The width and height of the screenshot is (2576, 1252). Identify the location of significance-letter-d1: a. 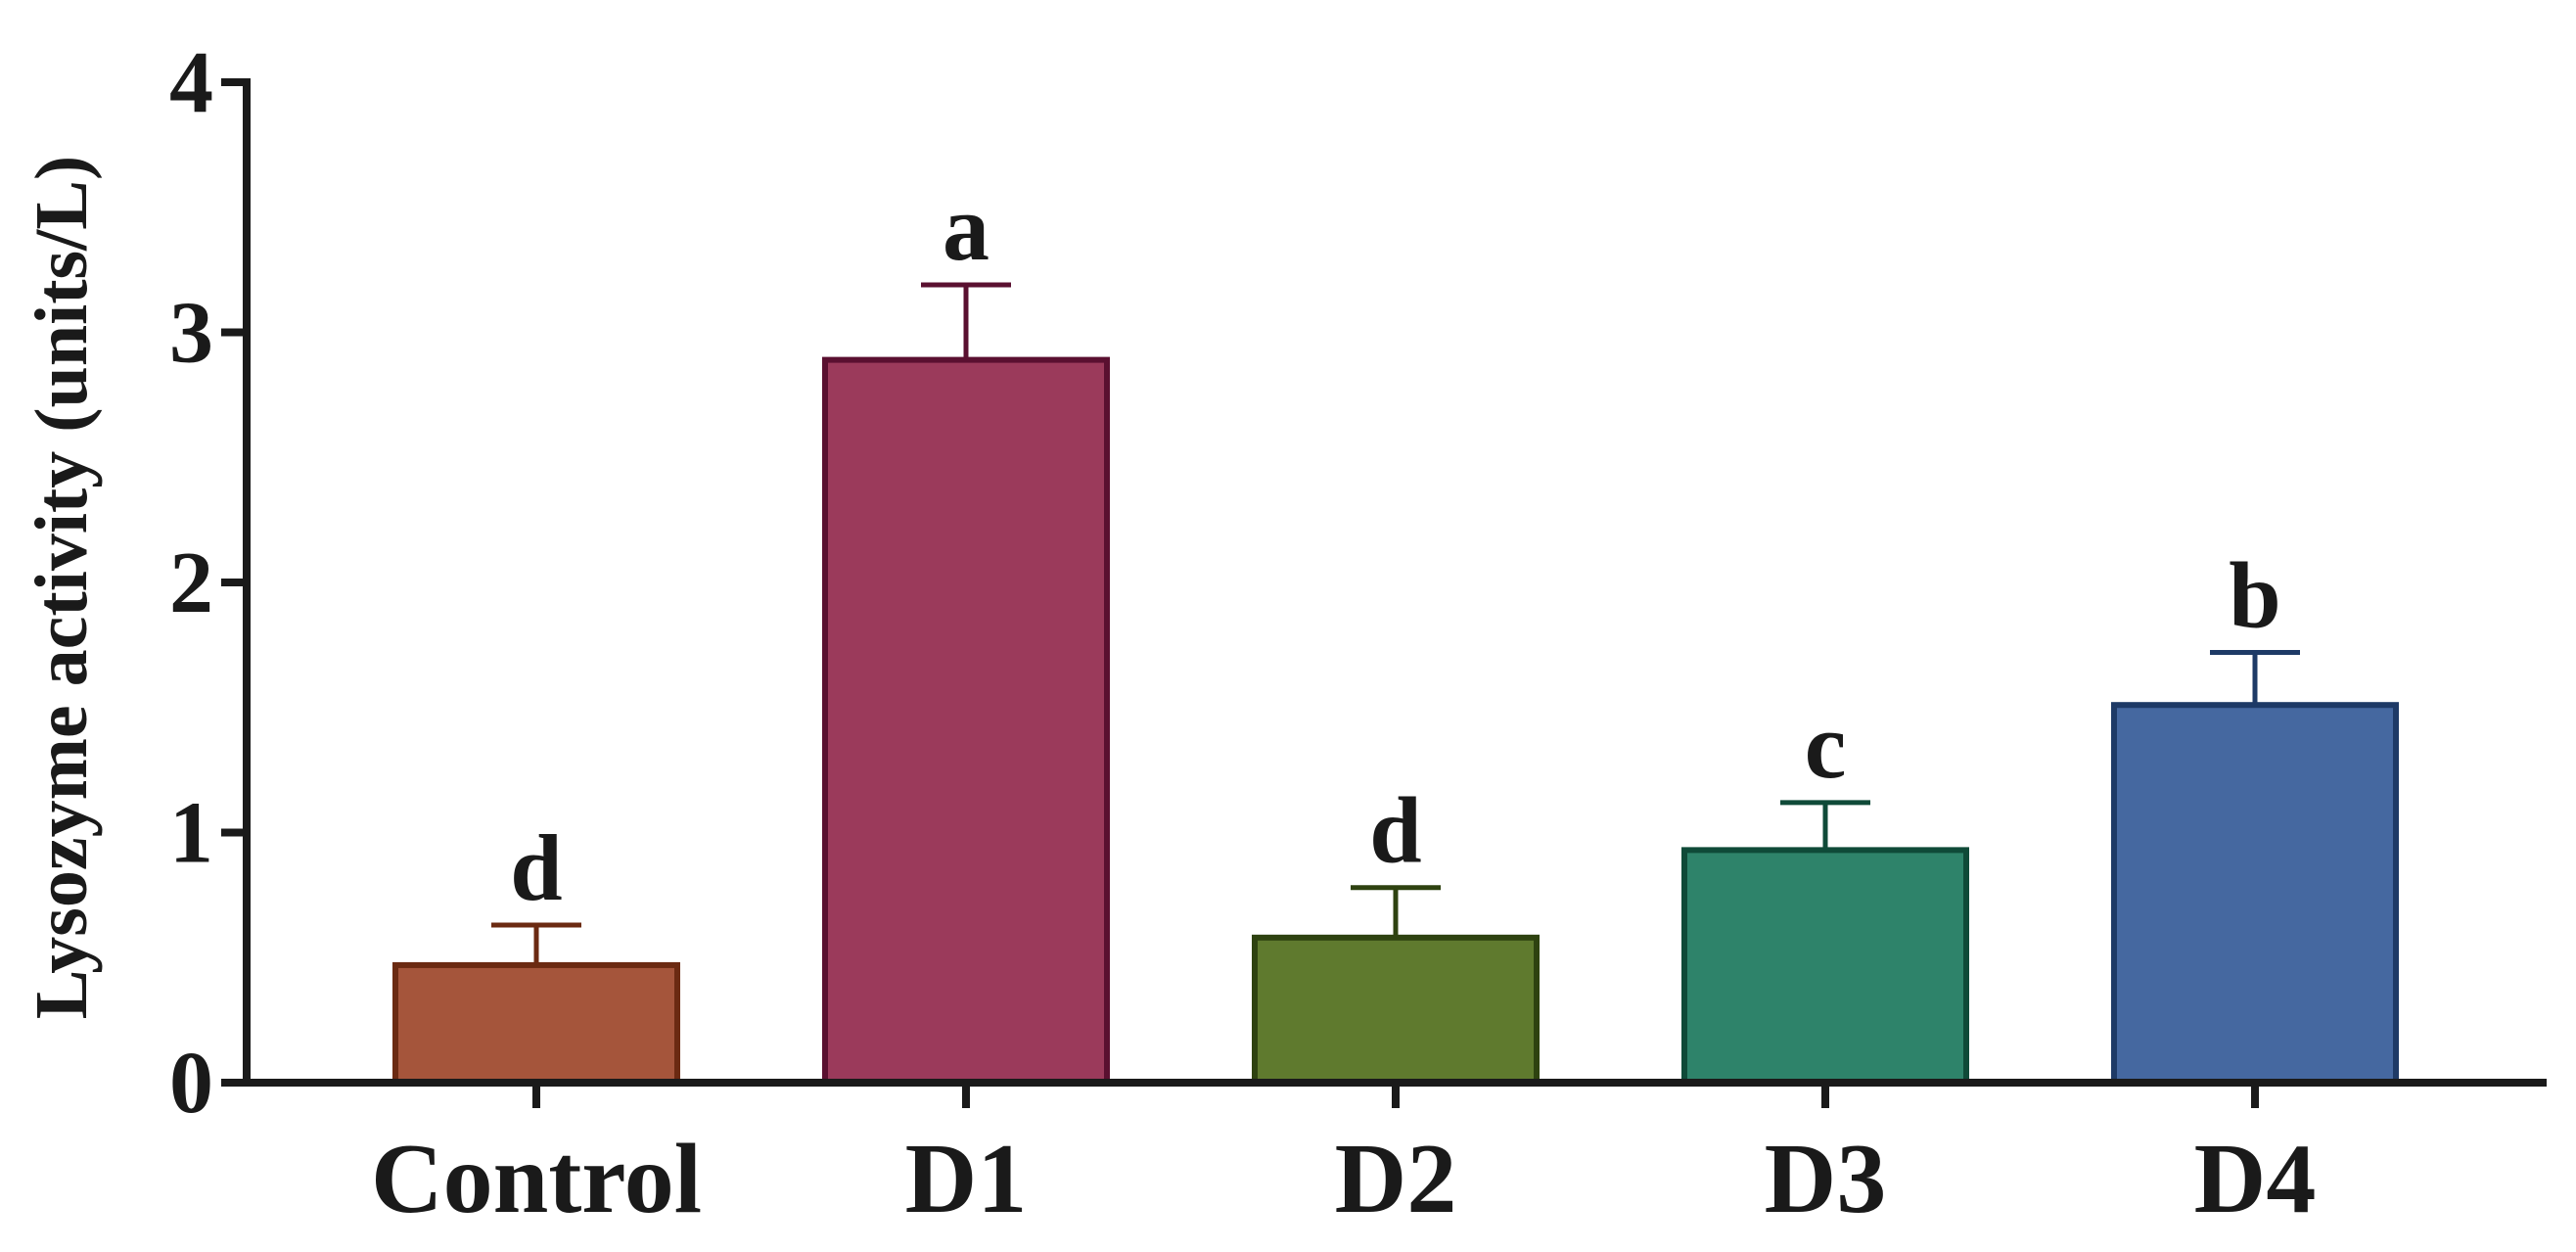
(966, 228).